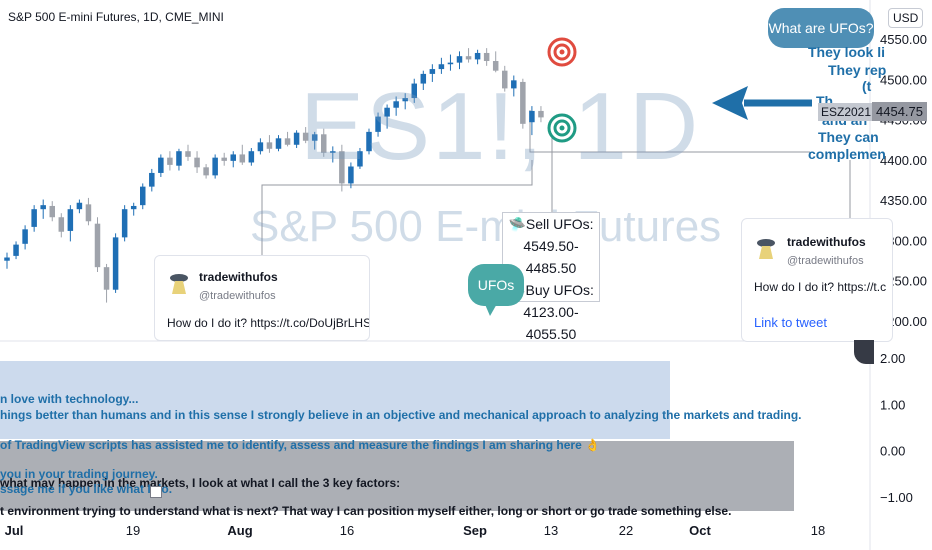 This screenshot has height=550, width=932. I want to click on lower-pane-note-box-gray, so click(397, 476).